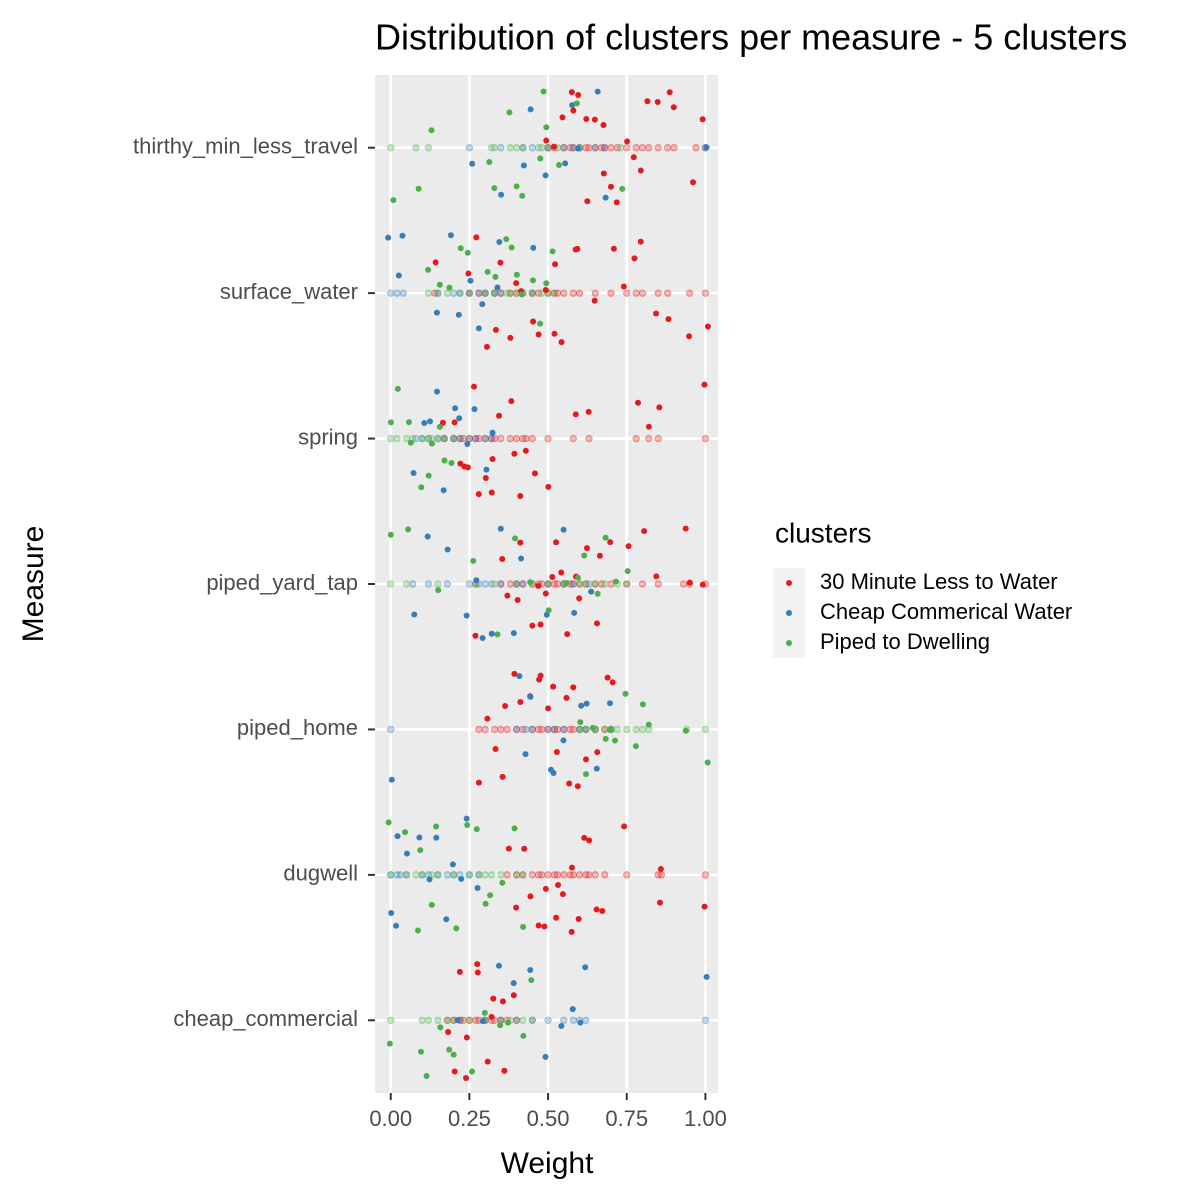 The width and height of the screenshot is (1200, 1200). I want to click on y-tick-label: piped_home, so click(297, 727).